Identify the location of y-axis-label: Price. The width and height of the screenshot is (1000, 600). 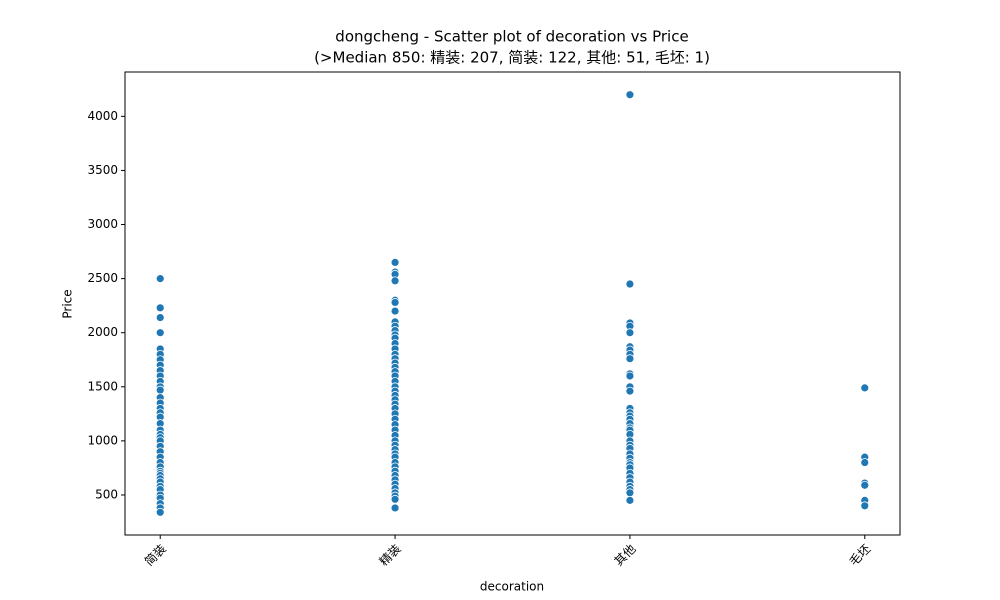
(68, 303).